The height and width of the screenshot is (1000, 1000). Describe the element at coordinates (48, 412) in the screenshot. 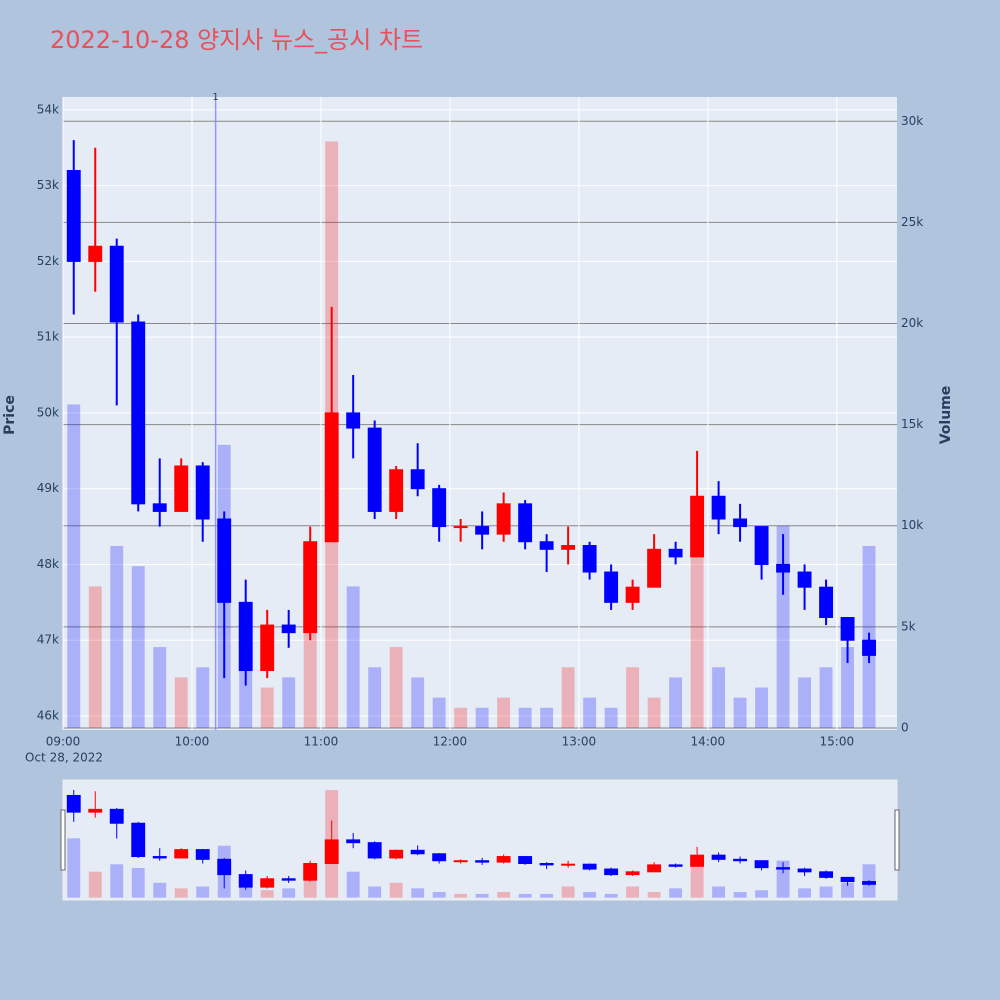

I see `y-tick-label: 50k` at that location.